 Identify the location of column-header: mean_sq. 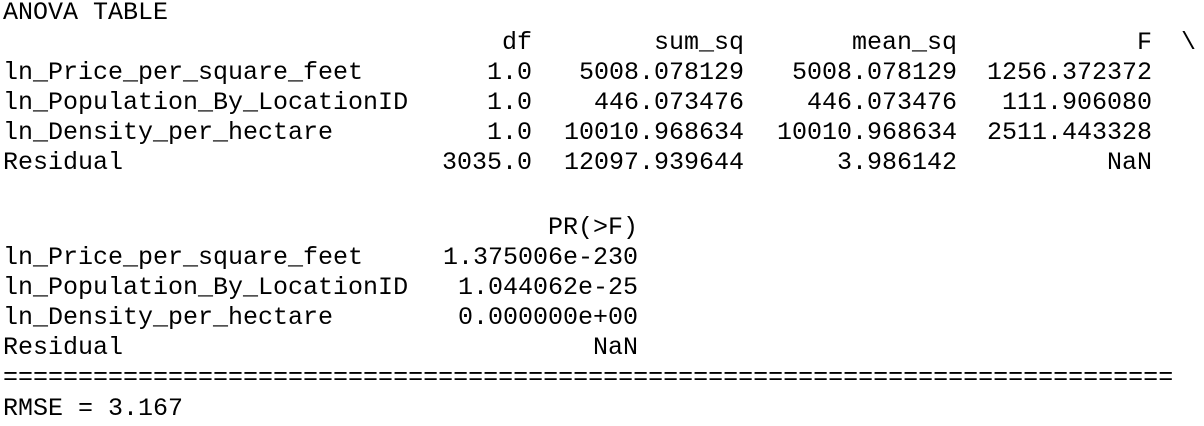
(904, 42).